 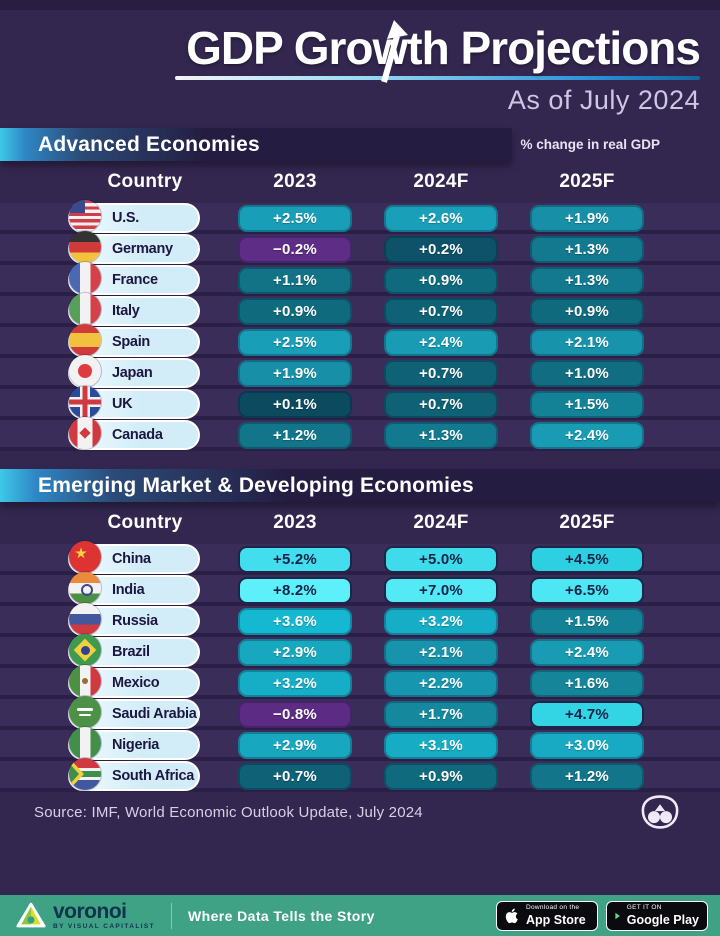 What do you see at coordinates (360, 5) in the screenshot?
I see `top-strip` at bounding box center [360, 5].